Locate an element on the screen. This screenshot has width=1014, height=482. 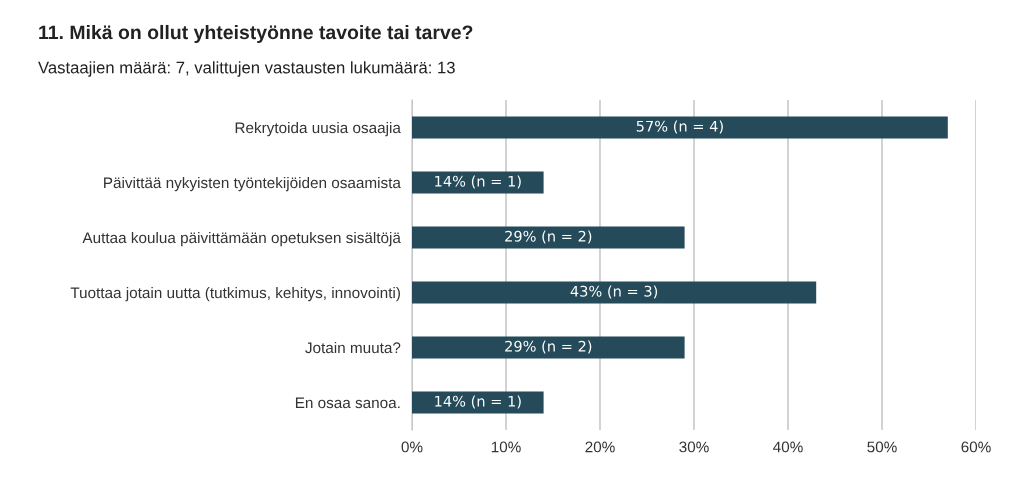
y-tick-label: Tuottaa jotain uutta (tutkimus, kehitys, innovointi) is located at coordinates (235, 294).